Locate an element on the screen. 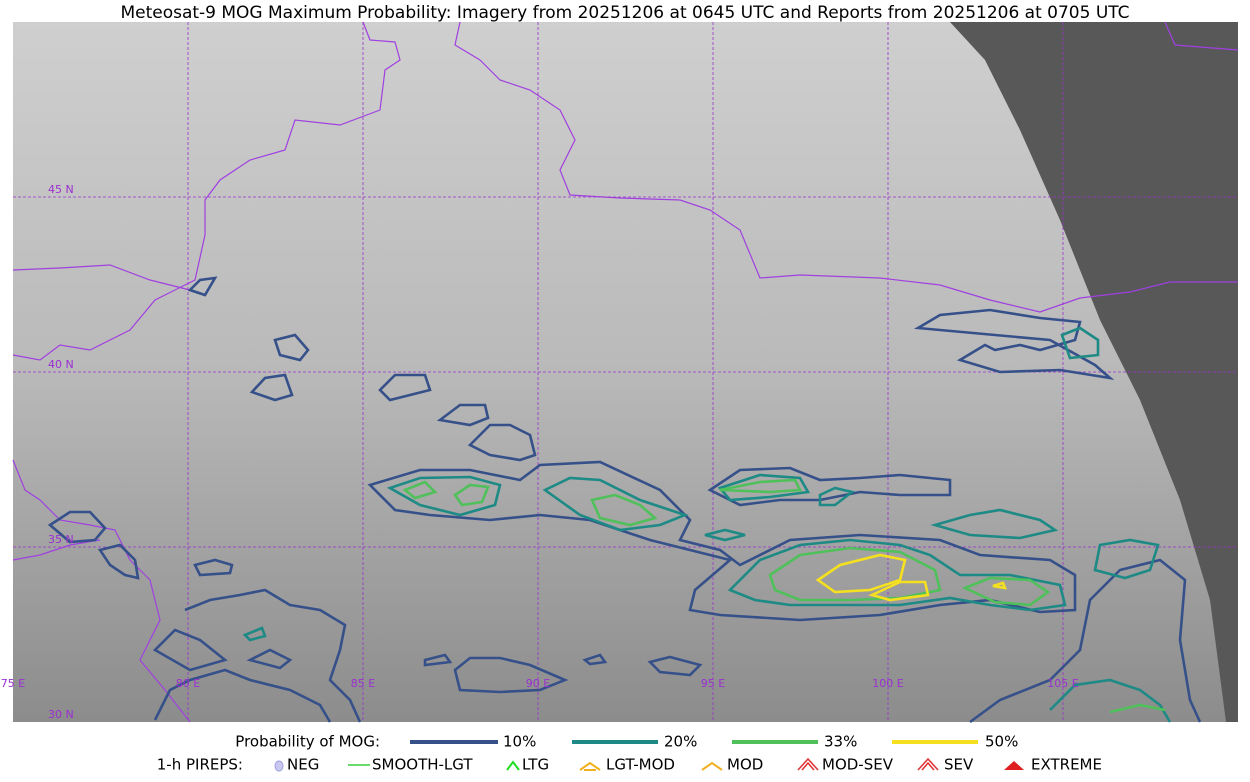  legend-label: LGT-MOD is located at coordinates (640, 765).